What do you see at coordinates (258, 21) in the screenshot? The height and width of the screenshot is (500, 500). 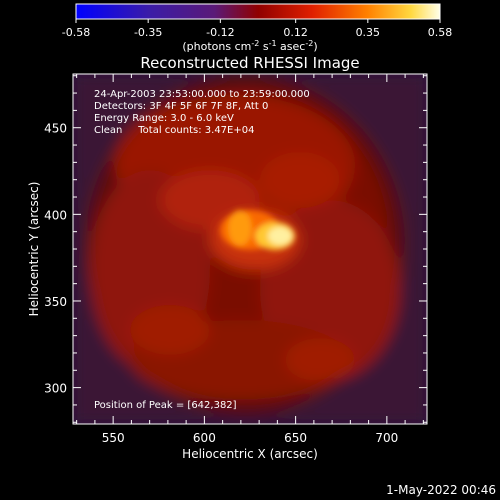 I see `colorbar-ticks` at bounding box center [258, 21].